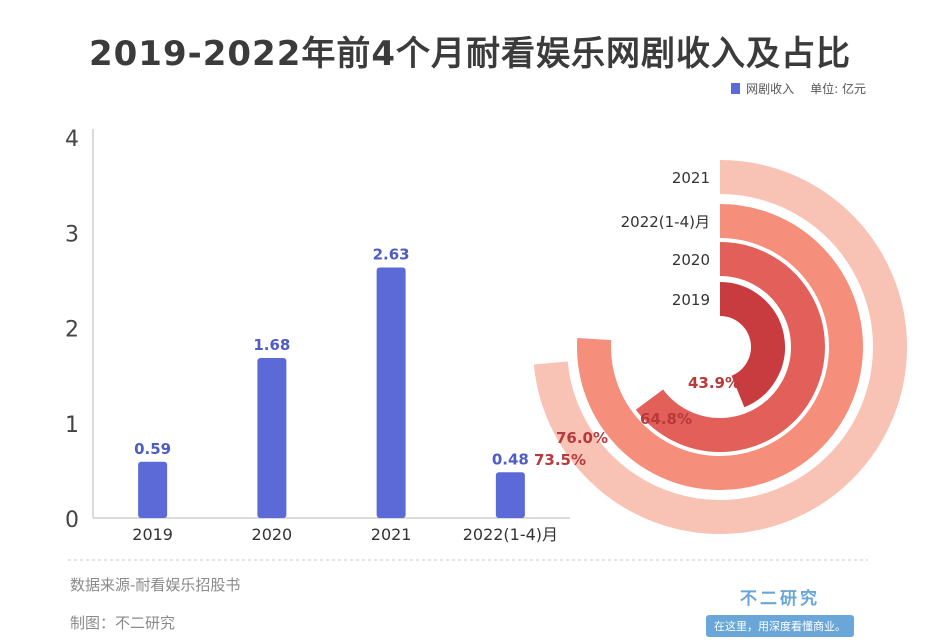 This screenshot has width=940, height=644. What do you see at coordinates (780, 610) in the screenshot?
I see `brand-logo: 不二研究 在这里，用深度看懂商业。` at bounding box center [780, 610].